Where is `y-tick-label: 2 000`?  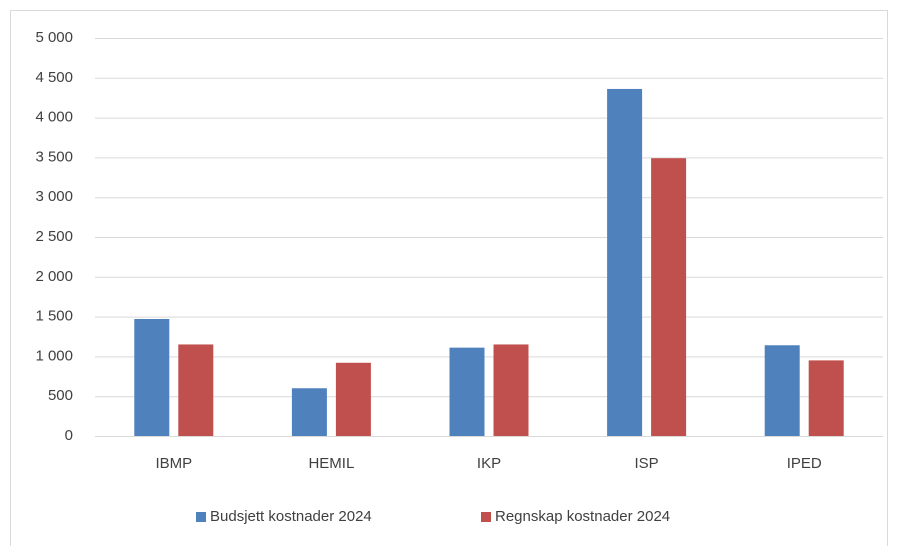
y-tick-label: 2 000 is located at coordinates (54, 276).